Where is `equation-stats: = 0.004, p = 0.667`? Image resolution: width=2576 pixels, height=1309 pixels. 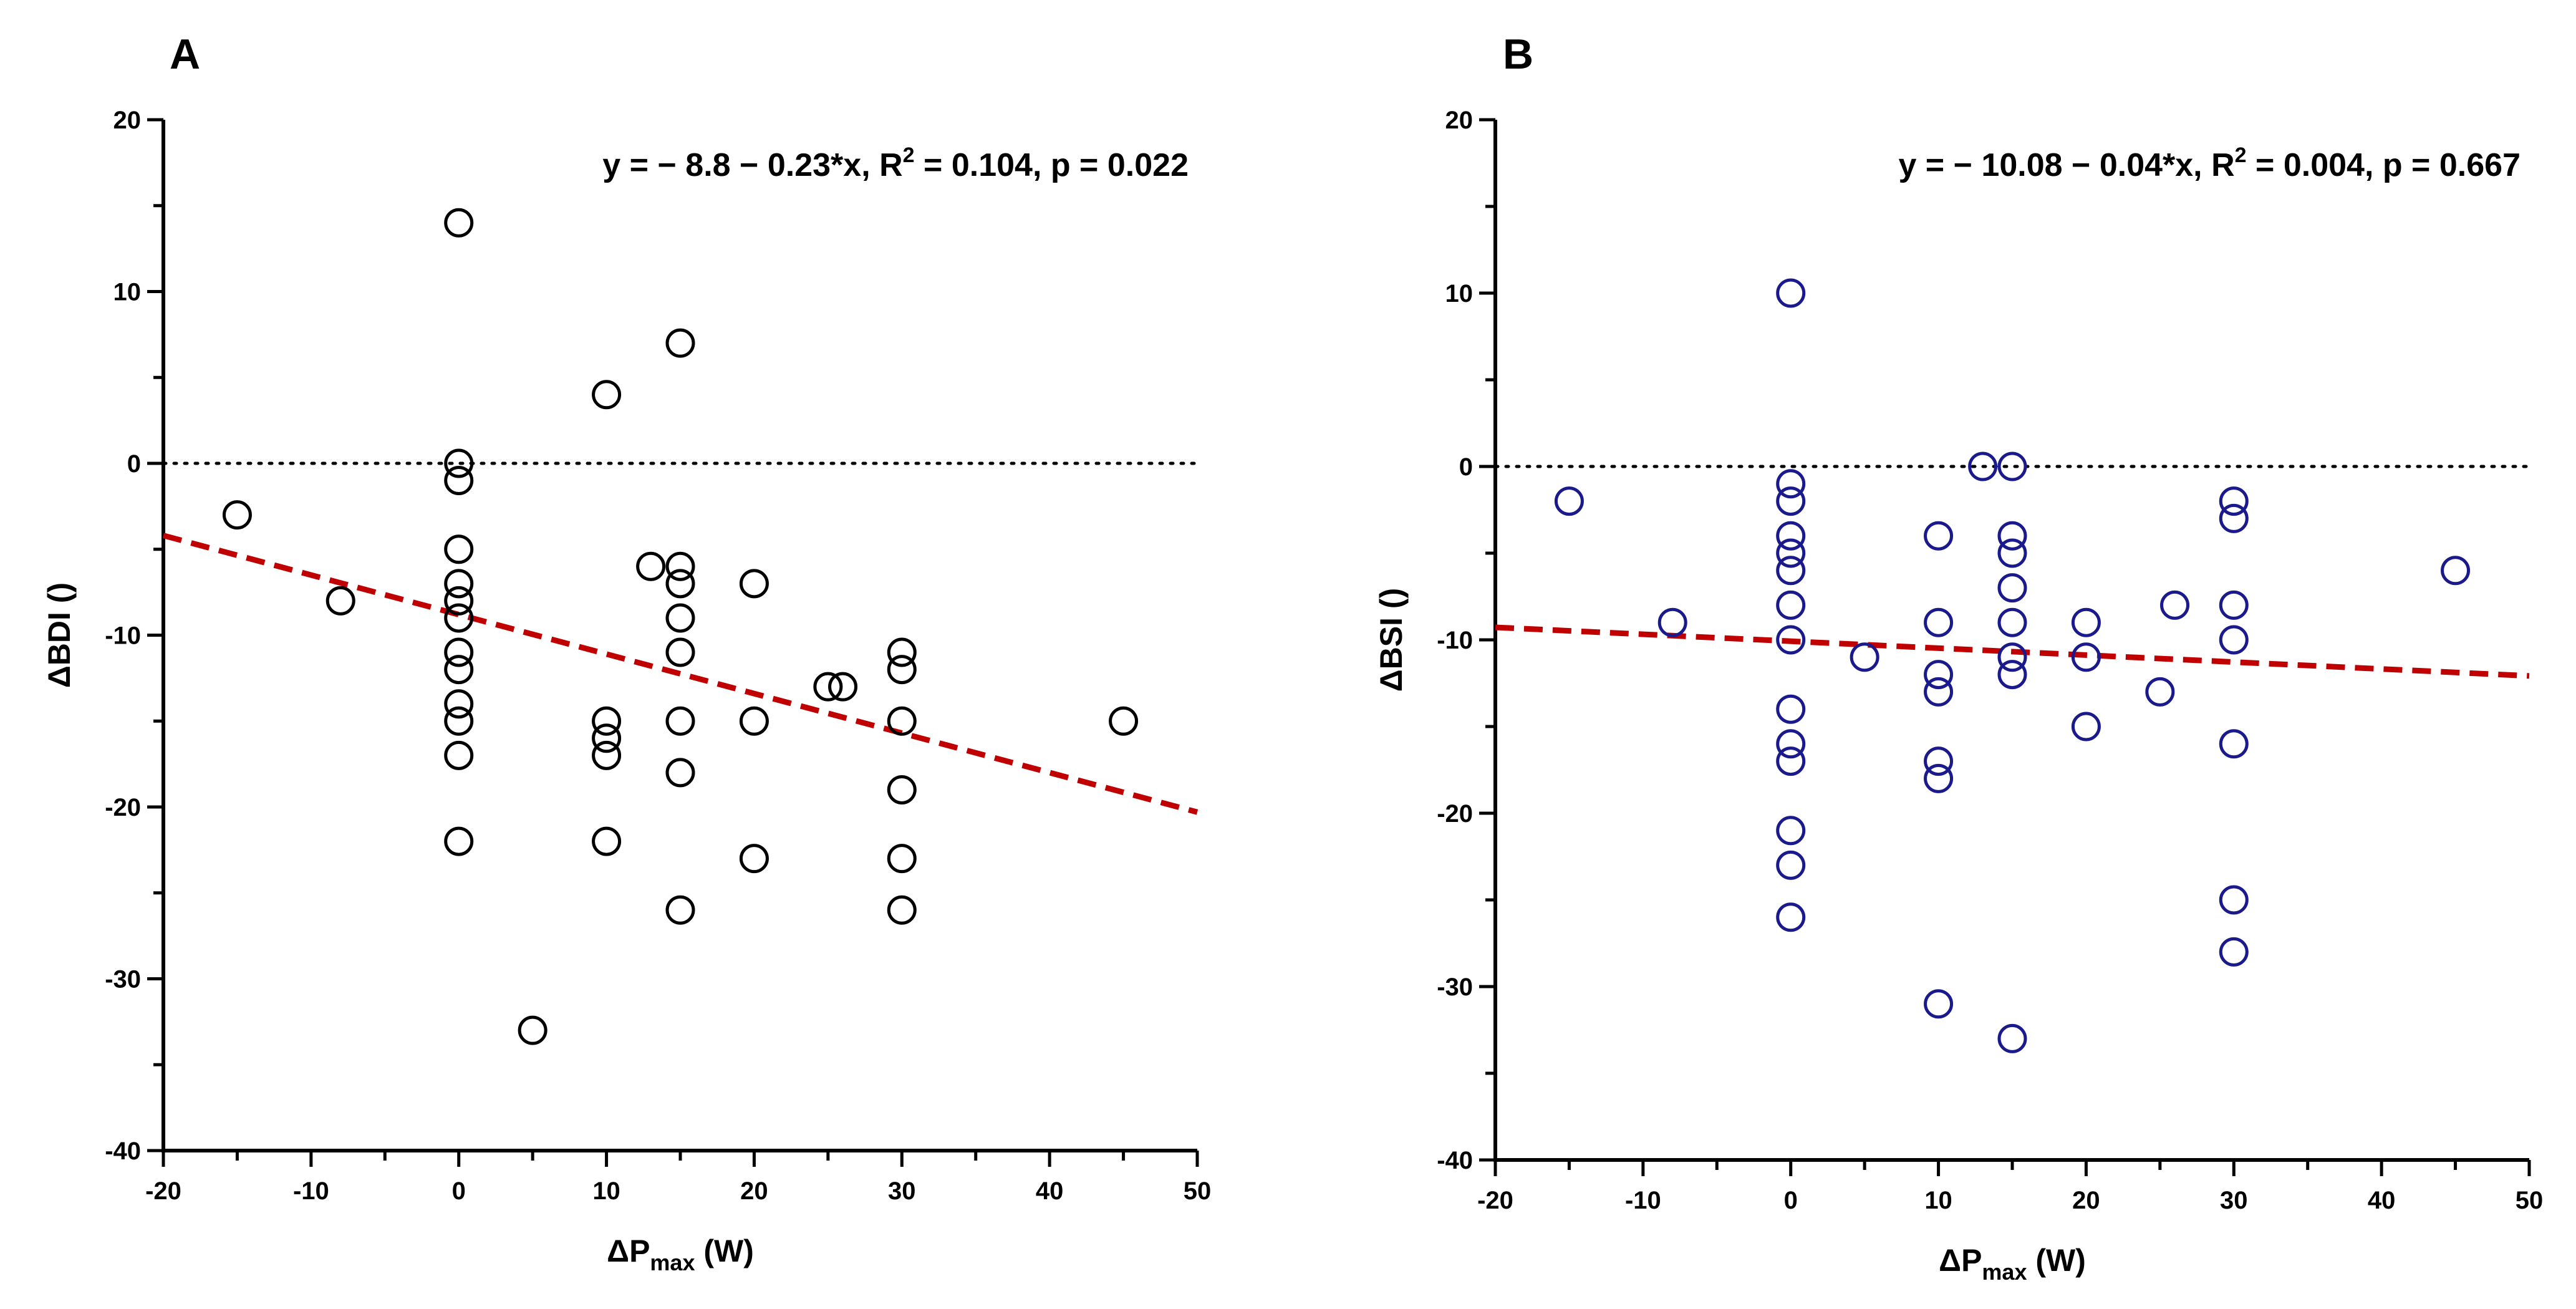 equation-stats: = 0.004, p = 0.667 is located at coordinates (2384, 165).